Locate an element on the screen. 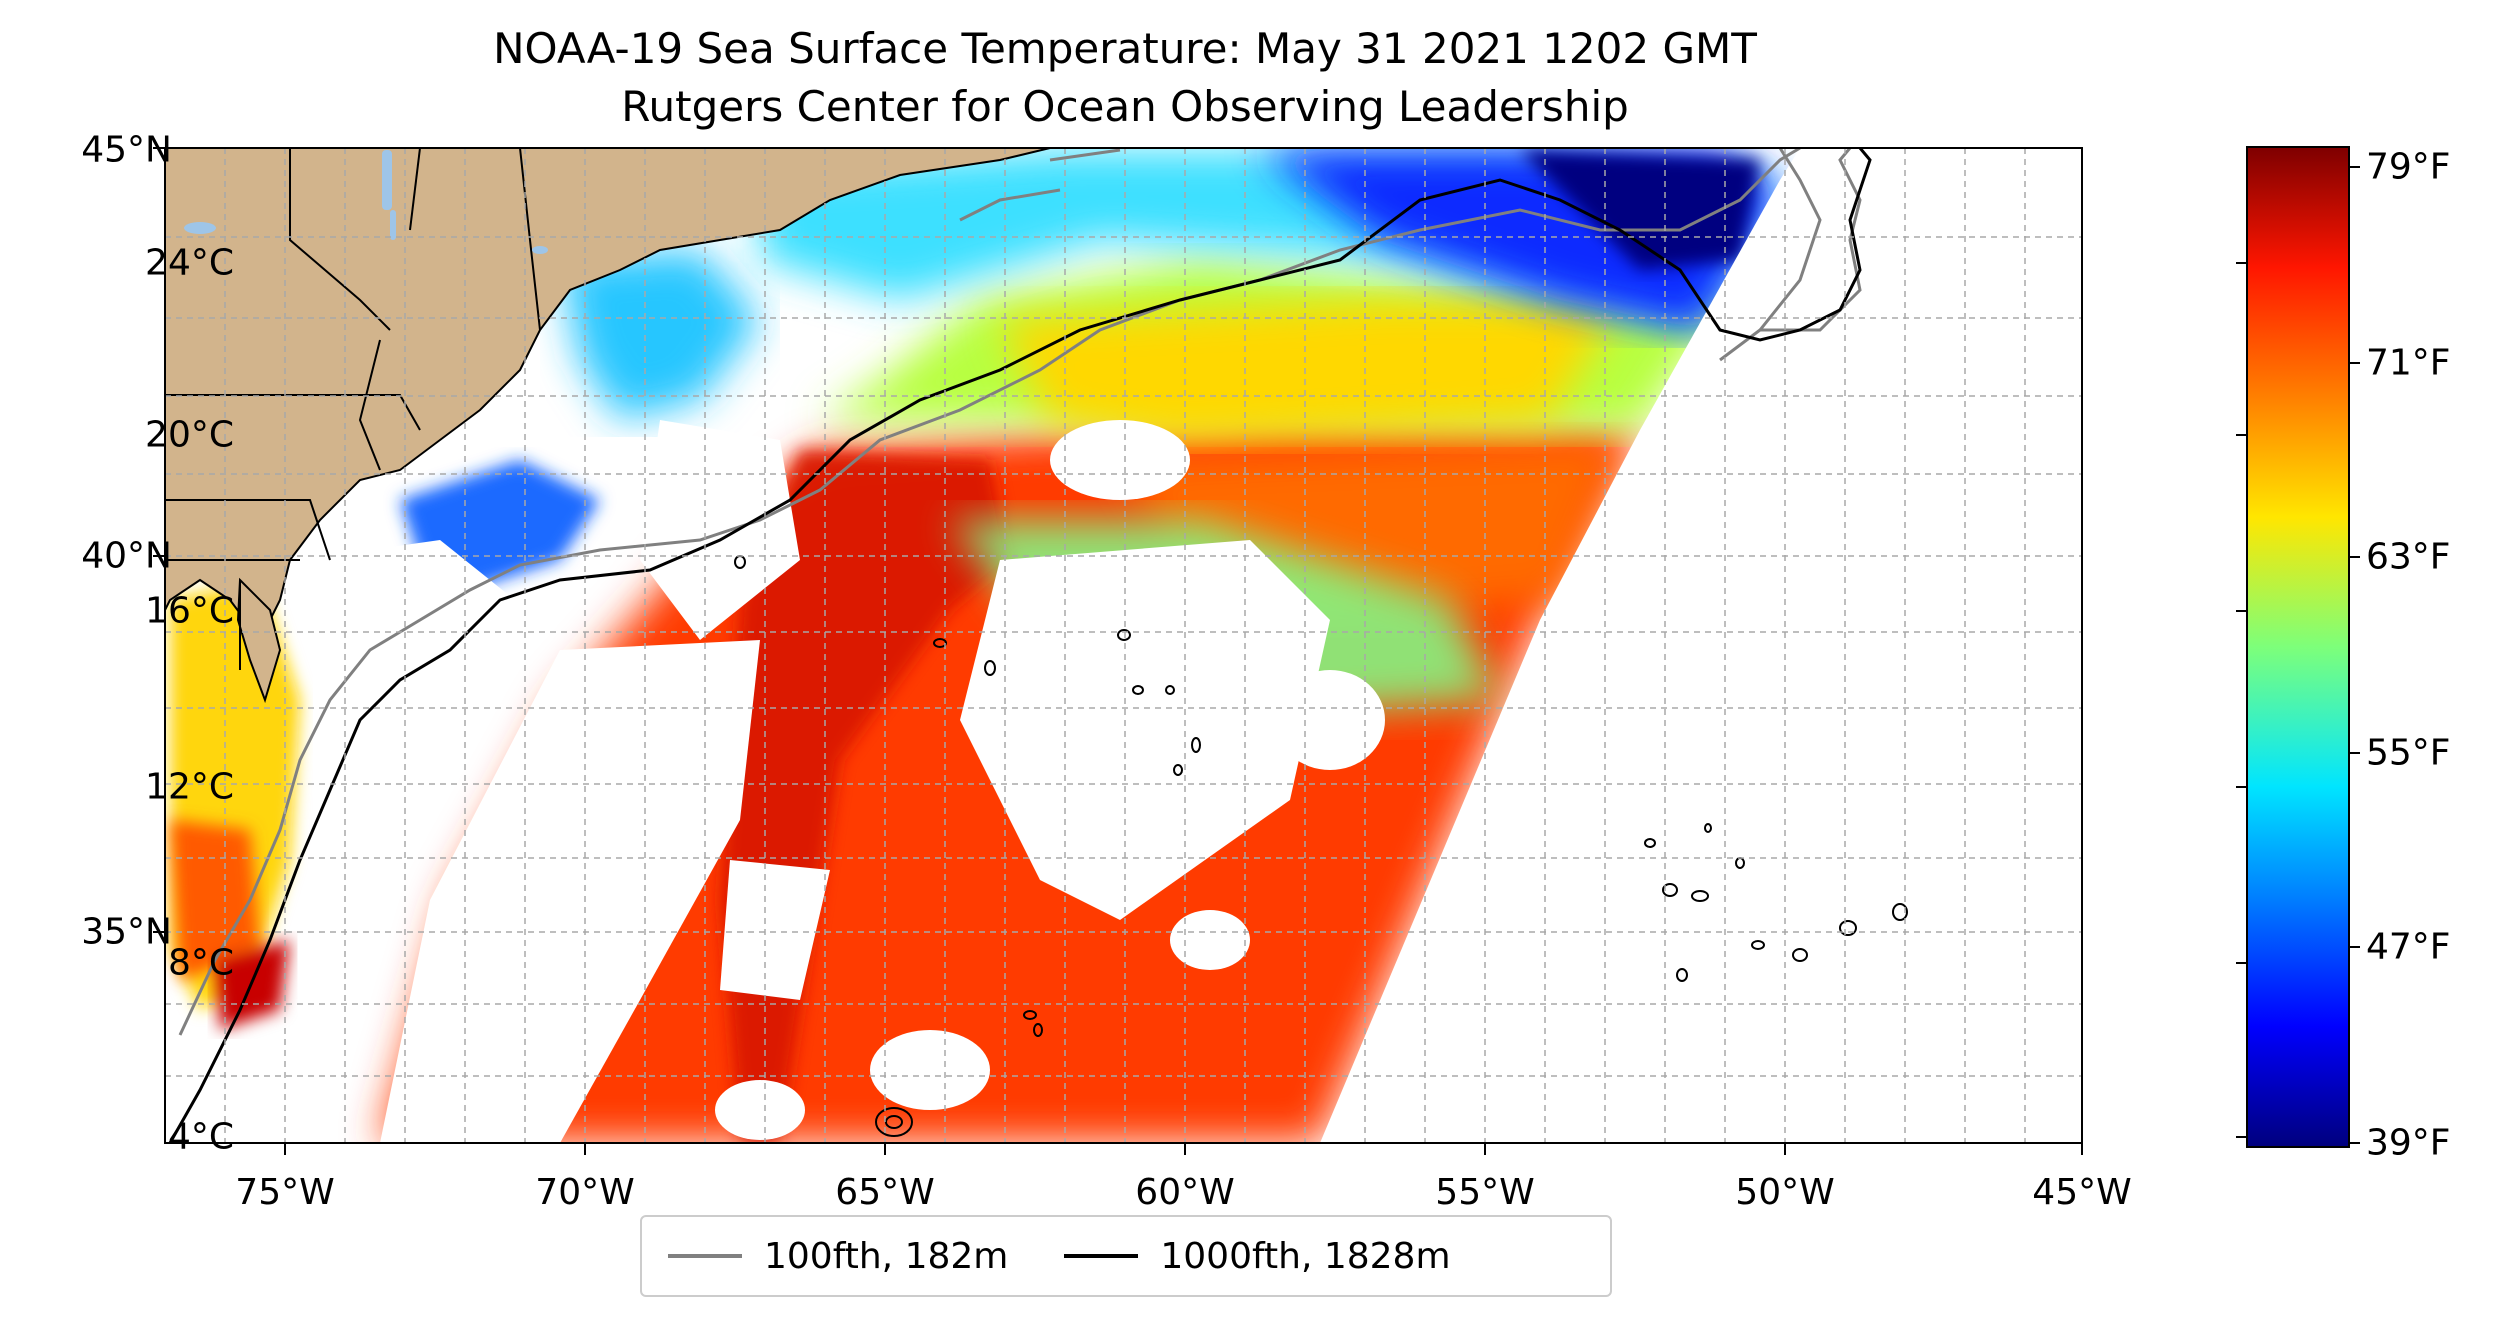 Image resolution: width=2502 pixels, height=1318 pixels. legend-label-100fth: 100fth, 182m is located at coordinates (886, 1256).